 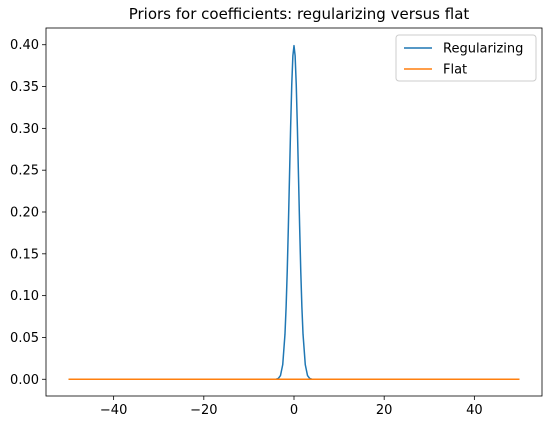 What do you see at coordinates (483, 49) in the screenshot?
I see `legend-label: Regularizing` at bounding box center [483, 49].